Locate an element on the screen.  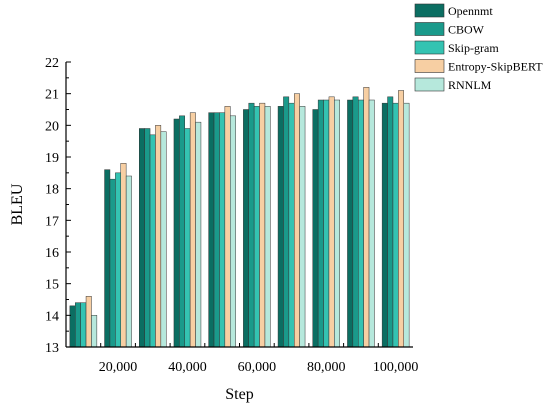
x-tick-label: 20,000 is located at coordinates (118, 367).